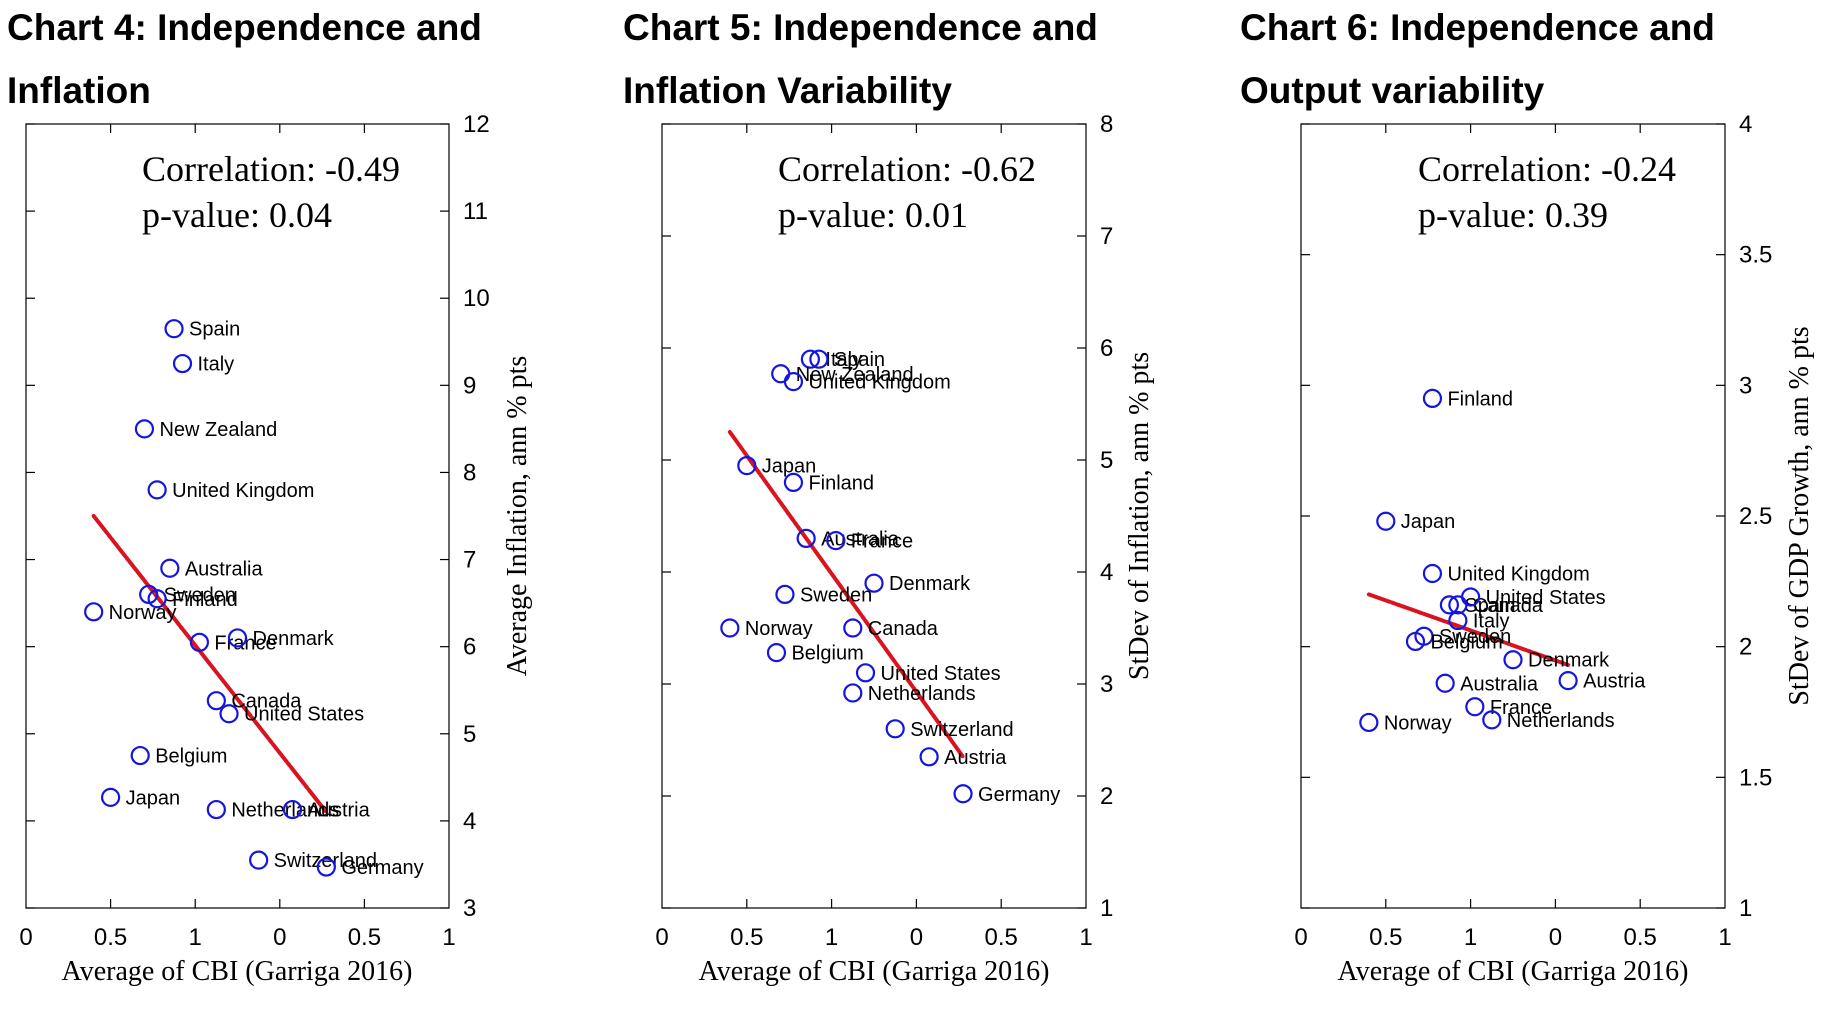 Image resolution: width=1840 pixels, height=1012 pixels. I want to click on chart-6-point-label: United States, so click(1546, 598).